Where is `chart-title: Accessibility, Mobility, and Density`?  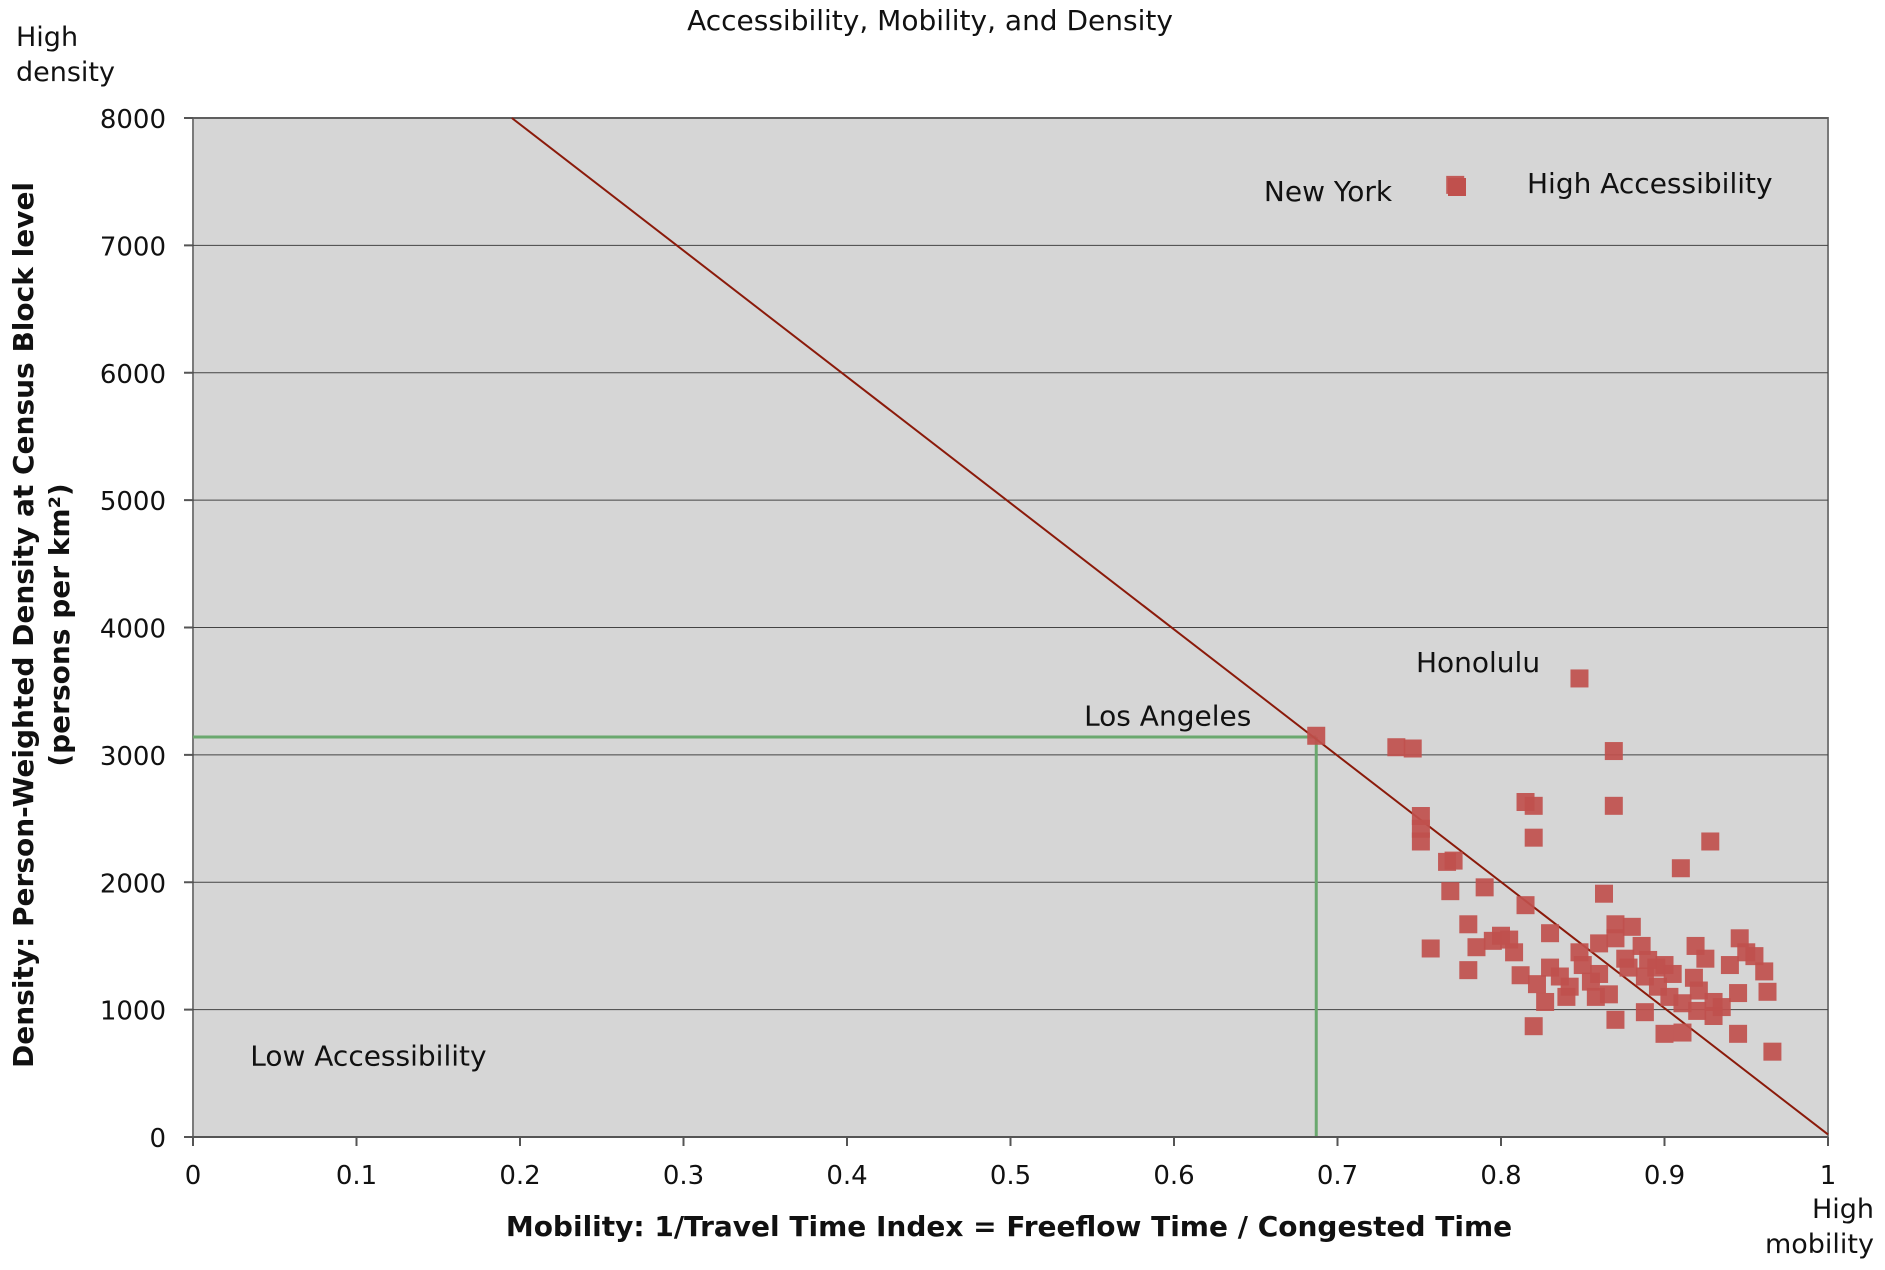 chart-title: Accessibility, Mobility, and Density is located at coordinates (930, 20).